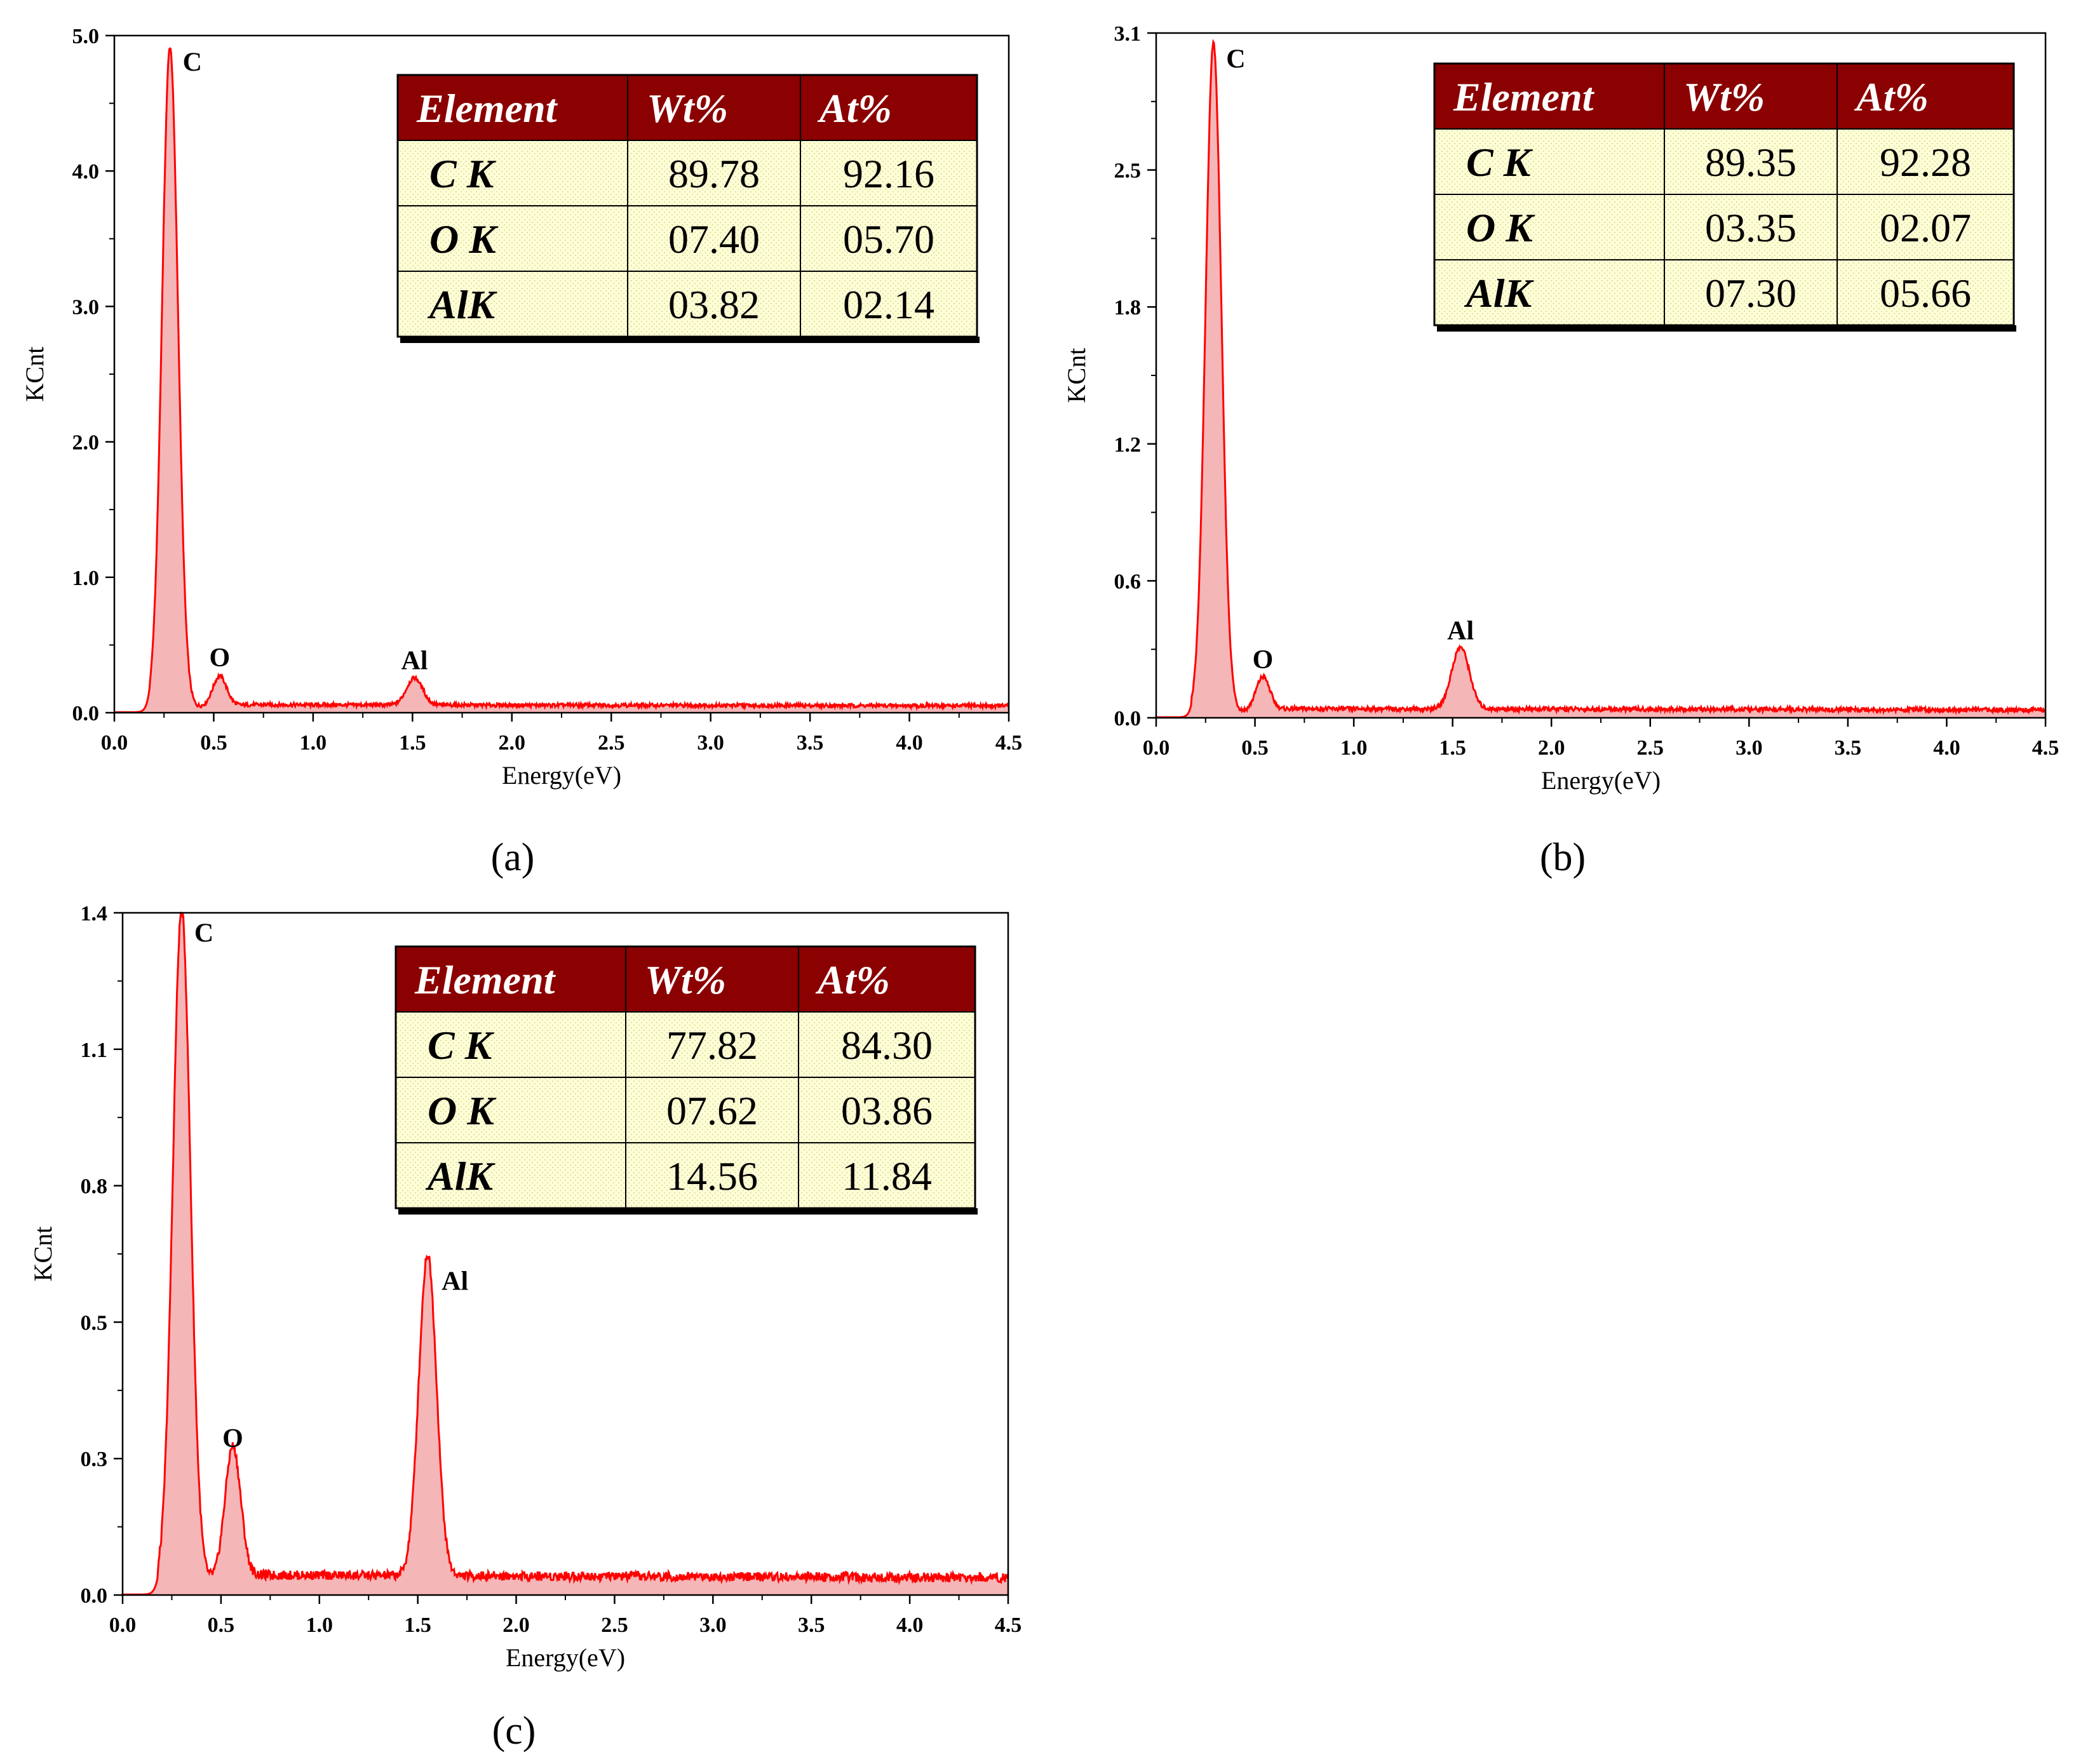 This screenshot has height=1764, width=2076. I want to click on y-tick-label: 1.4, so click(94, 914).